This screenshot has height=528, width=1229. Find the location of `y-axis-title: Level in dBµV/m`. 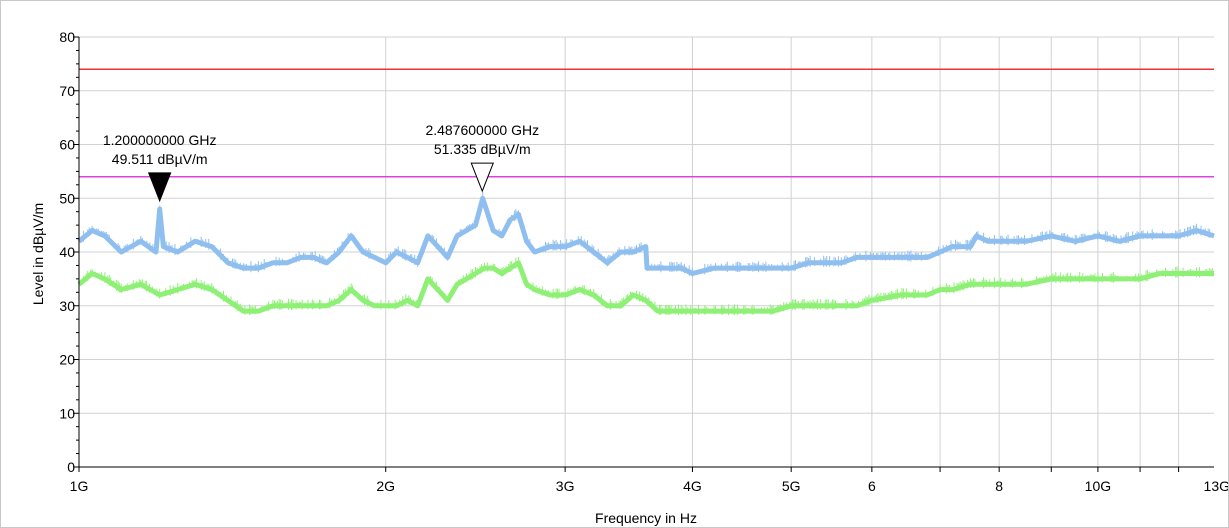

y-axis-title: Level in dBµV/m is located at coordinates (38, 254).